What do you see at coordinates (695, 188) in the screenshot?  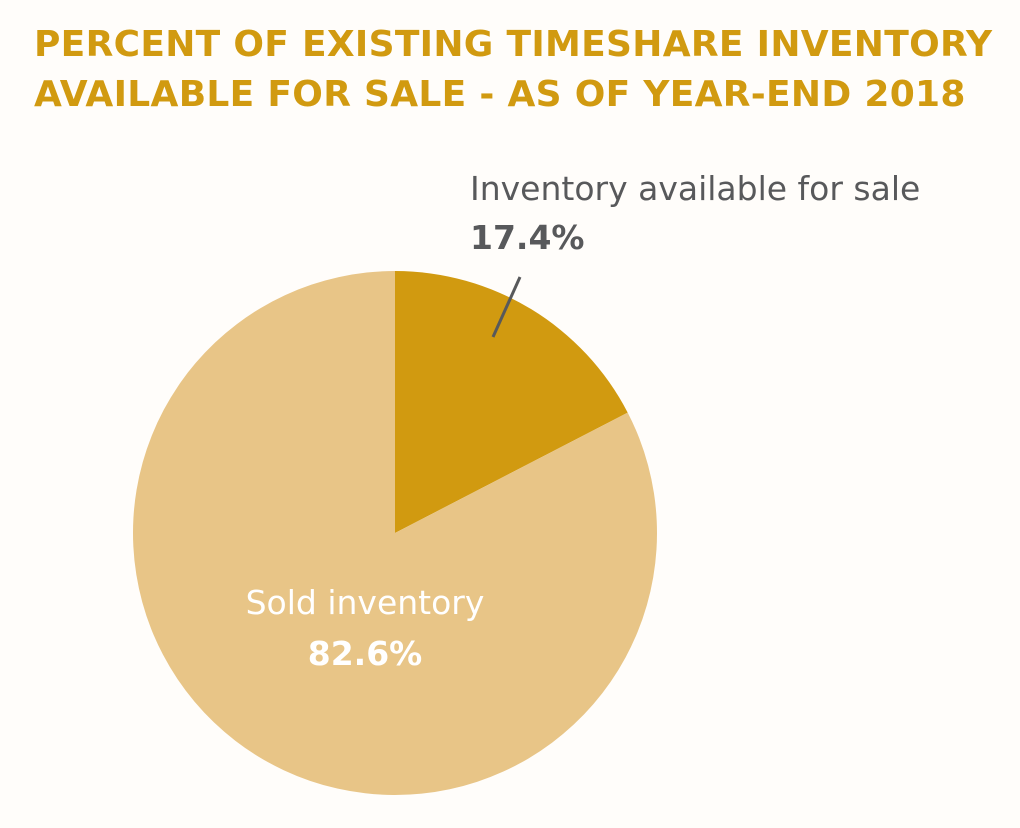 I see `label-inventory-available-name: Inventory available for sale` at bounding box center [695, 188].